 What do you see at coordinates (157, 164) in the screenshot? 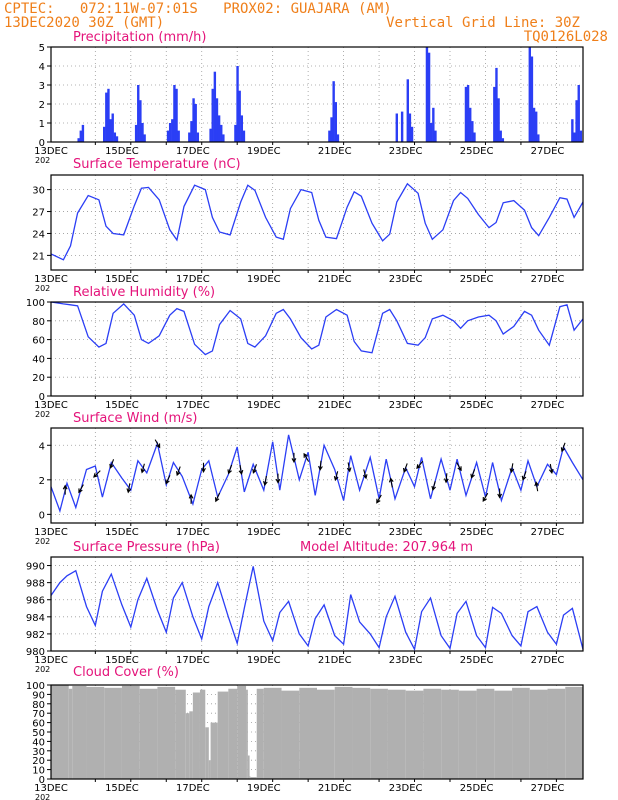
I see `panel-title: Surface Temperature (nC)` at bounding box center [157, 164].